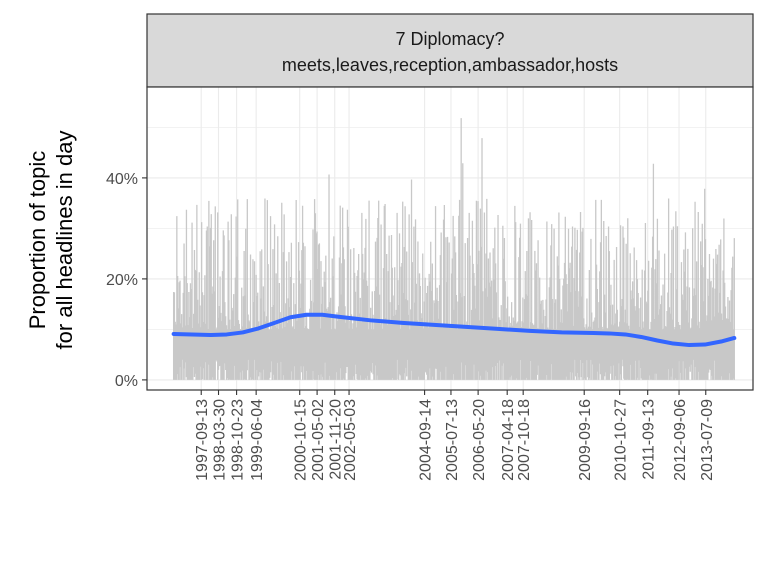 This screenshot has width=768, height=576. What do you see at coordinates (37, 240) in the screenshot?
I see `y-axis-title-line1: Proportion of topic` at bounding box center [37, 240].